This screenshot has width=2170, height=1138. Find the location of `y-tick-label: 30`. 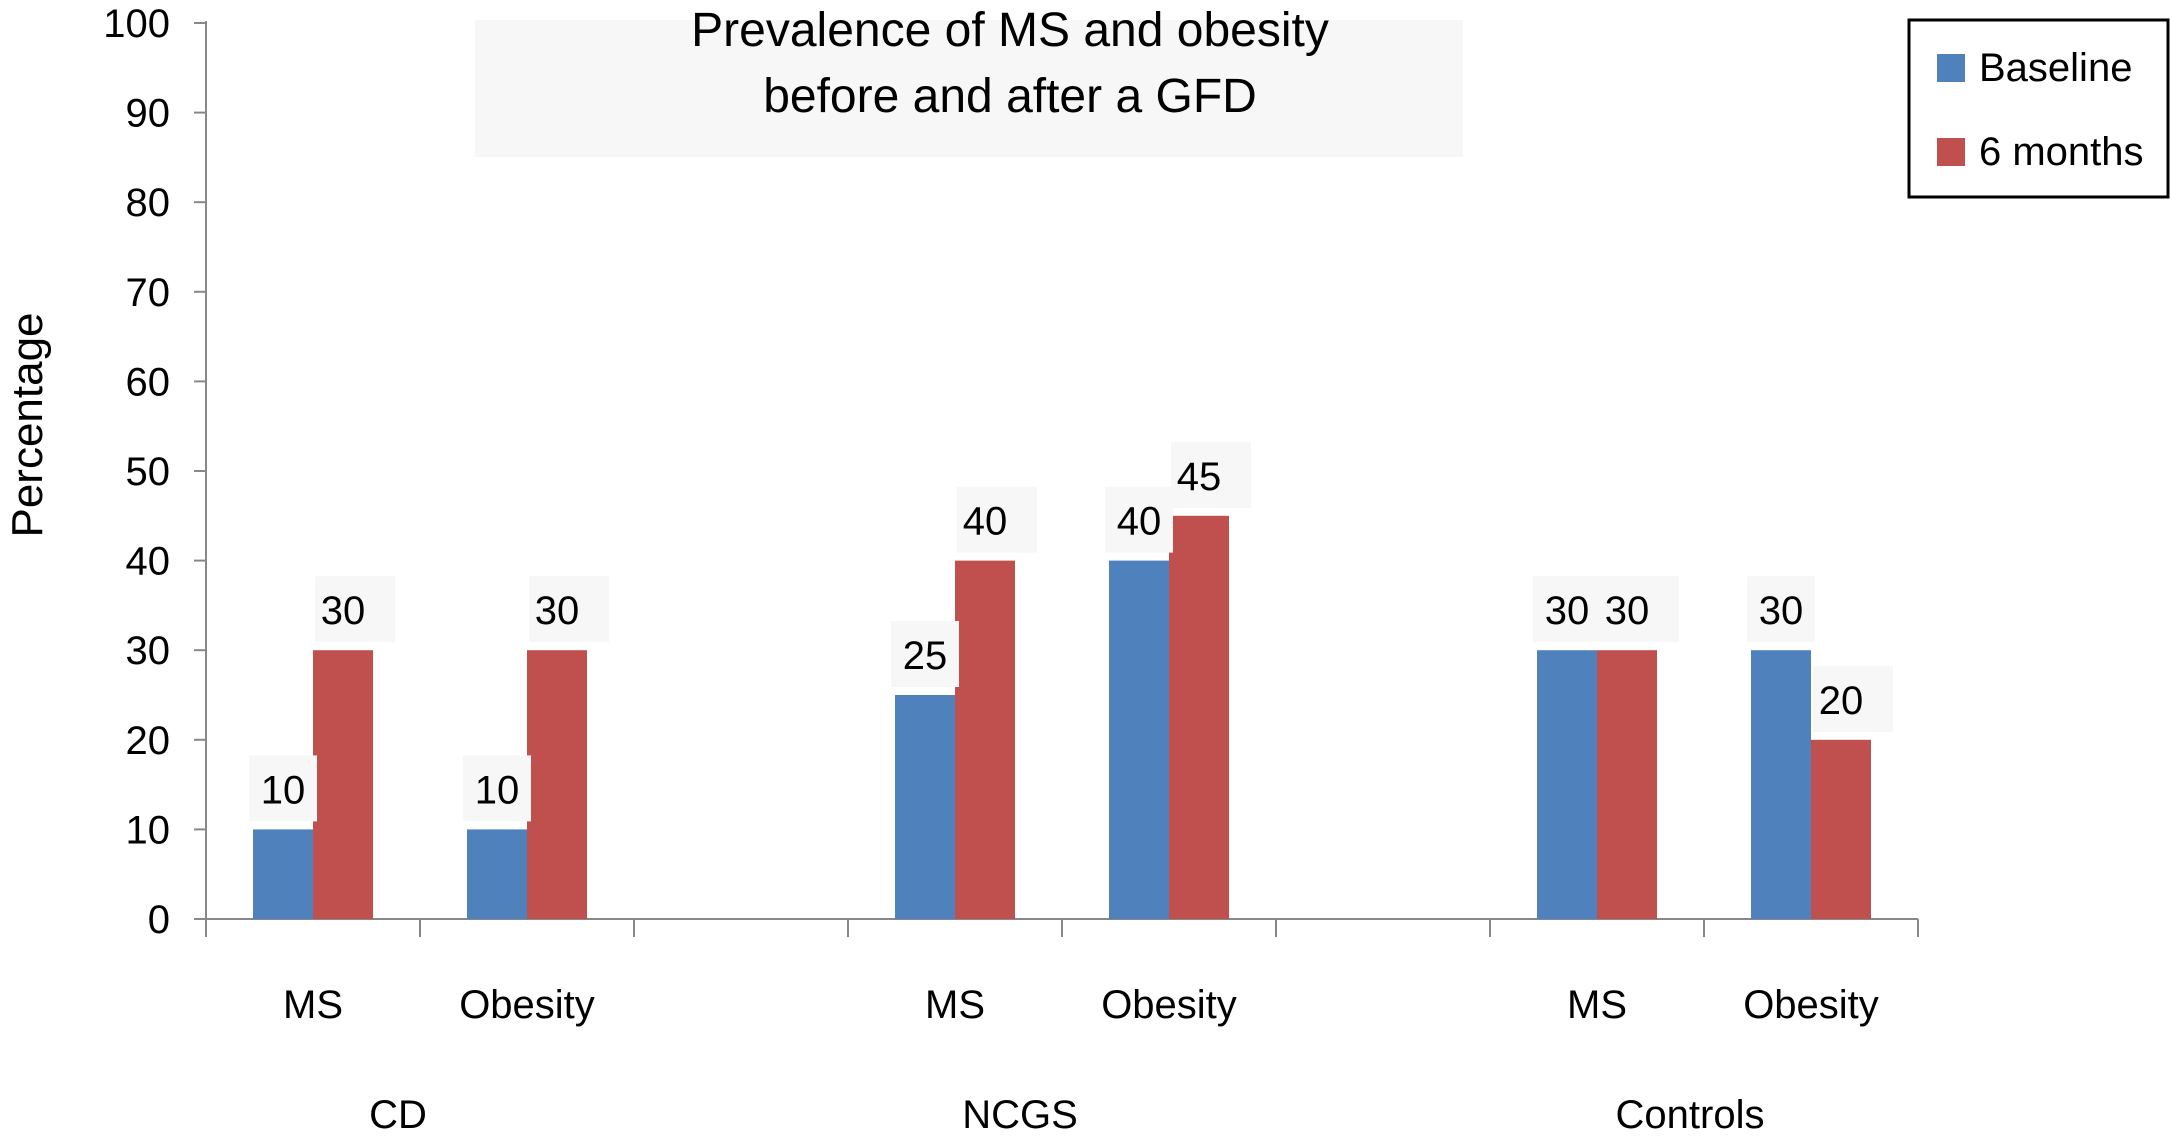

y-tick-label: 30 is located at coordinates (148, 651).